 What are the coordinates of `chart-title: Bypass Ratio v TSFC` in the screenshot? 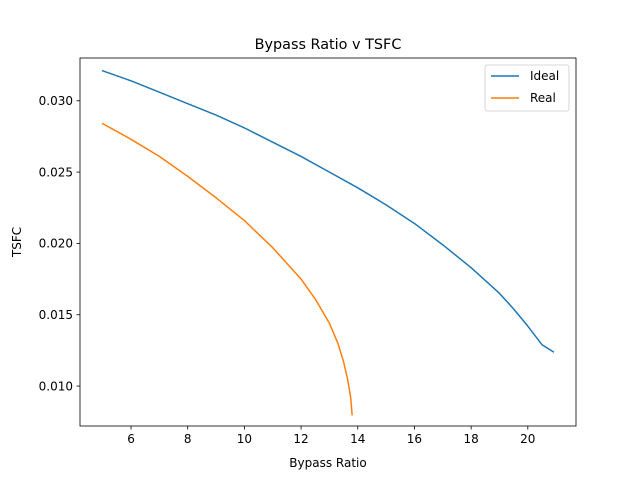 It's located at (328, 45).